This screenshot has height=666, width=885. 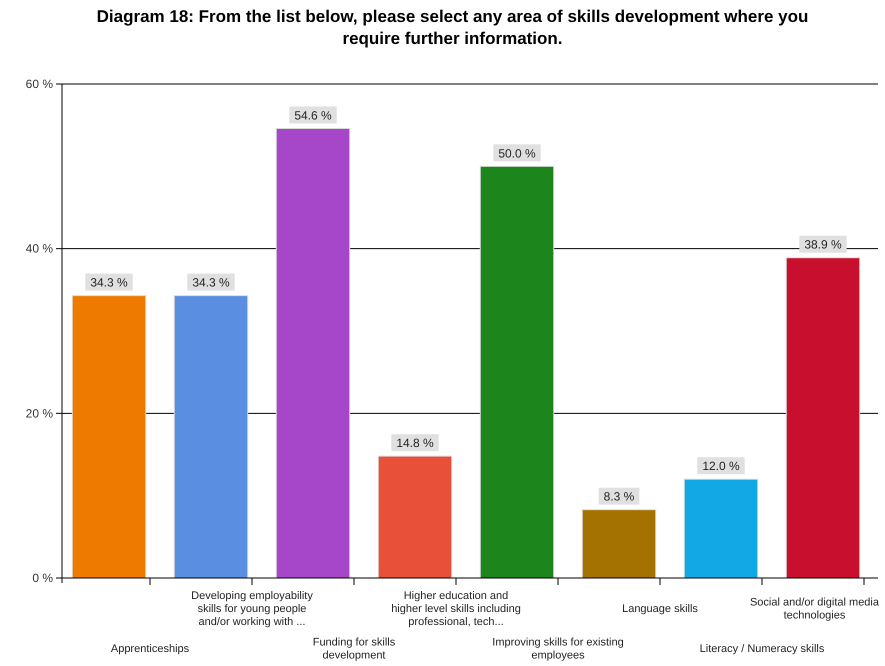 I want to click on x-tick-label: Funding for skills development, so click(x=354, y=649).